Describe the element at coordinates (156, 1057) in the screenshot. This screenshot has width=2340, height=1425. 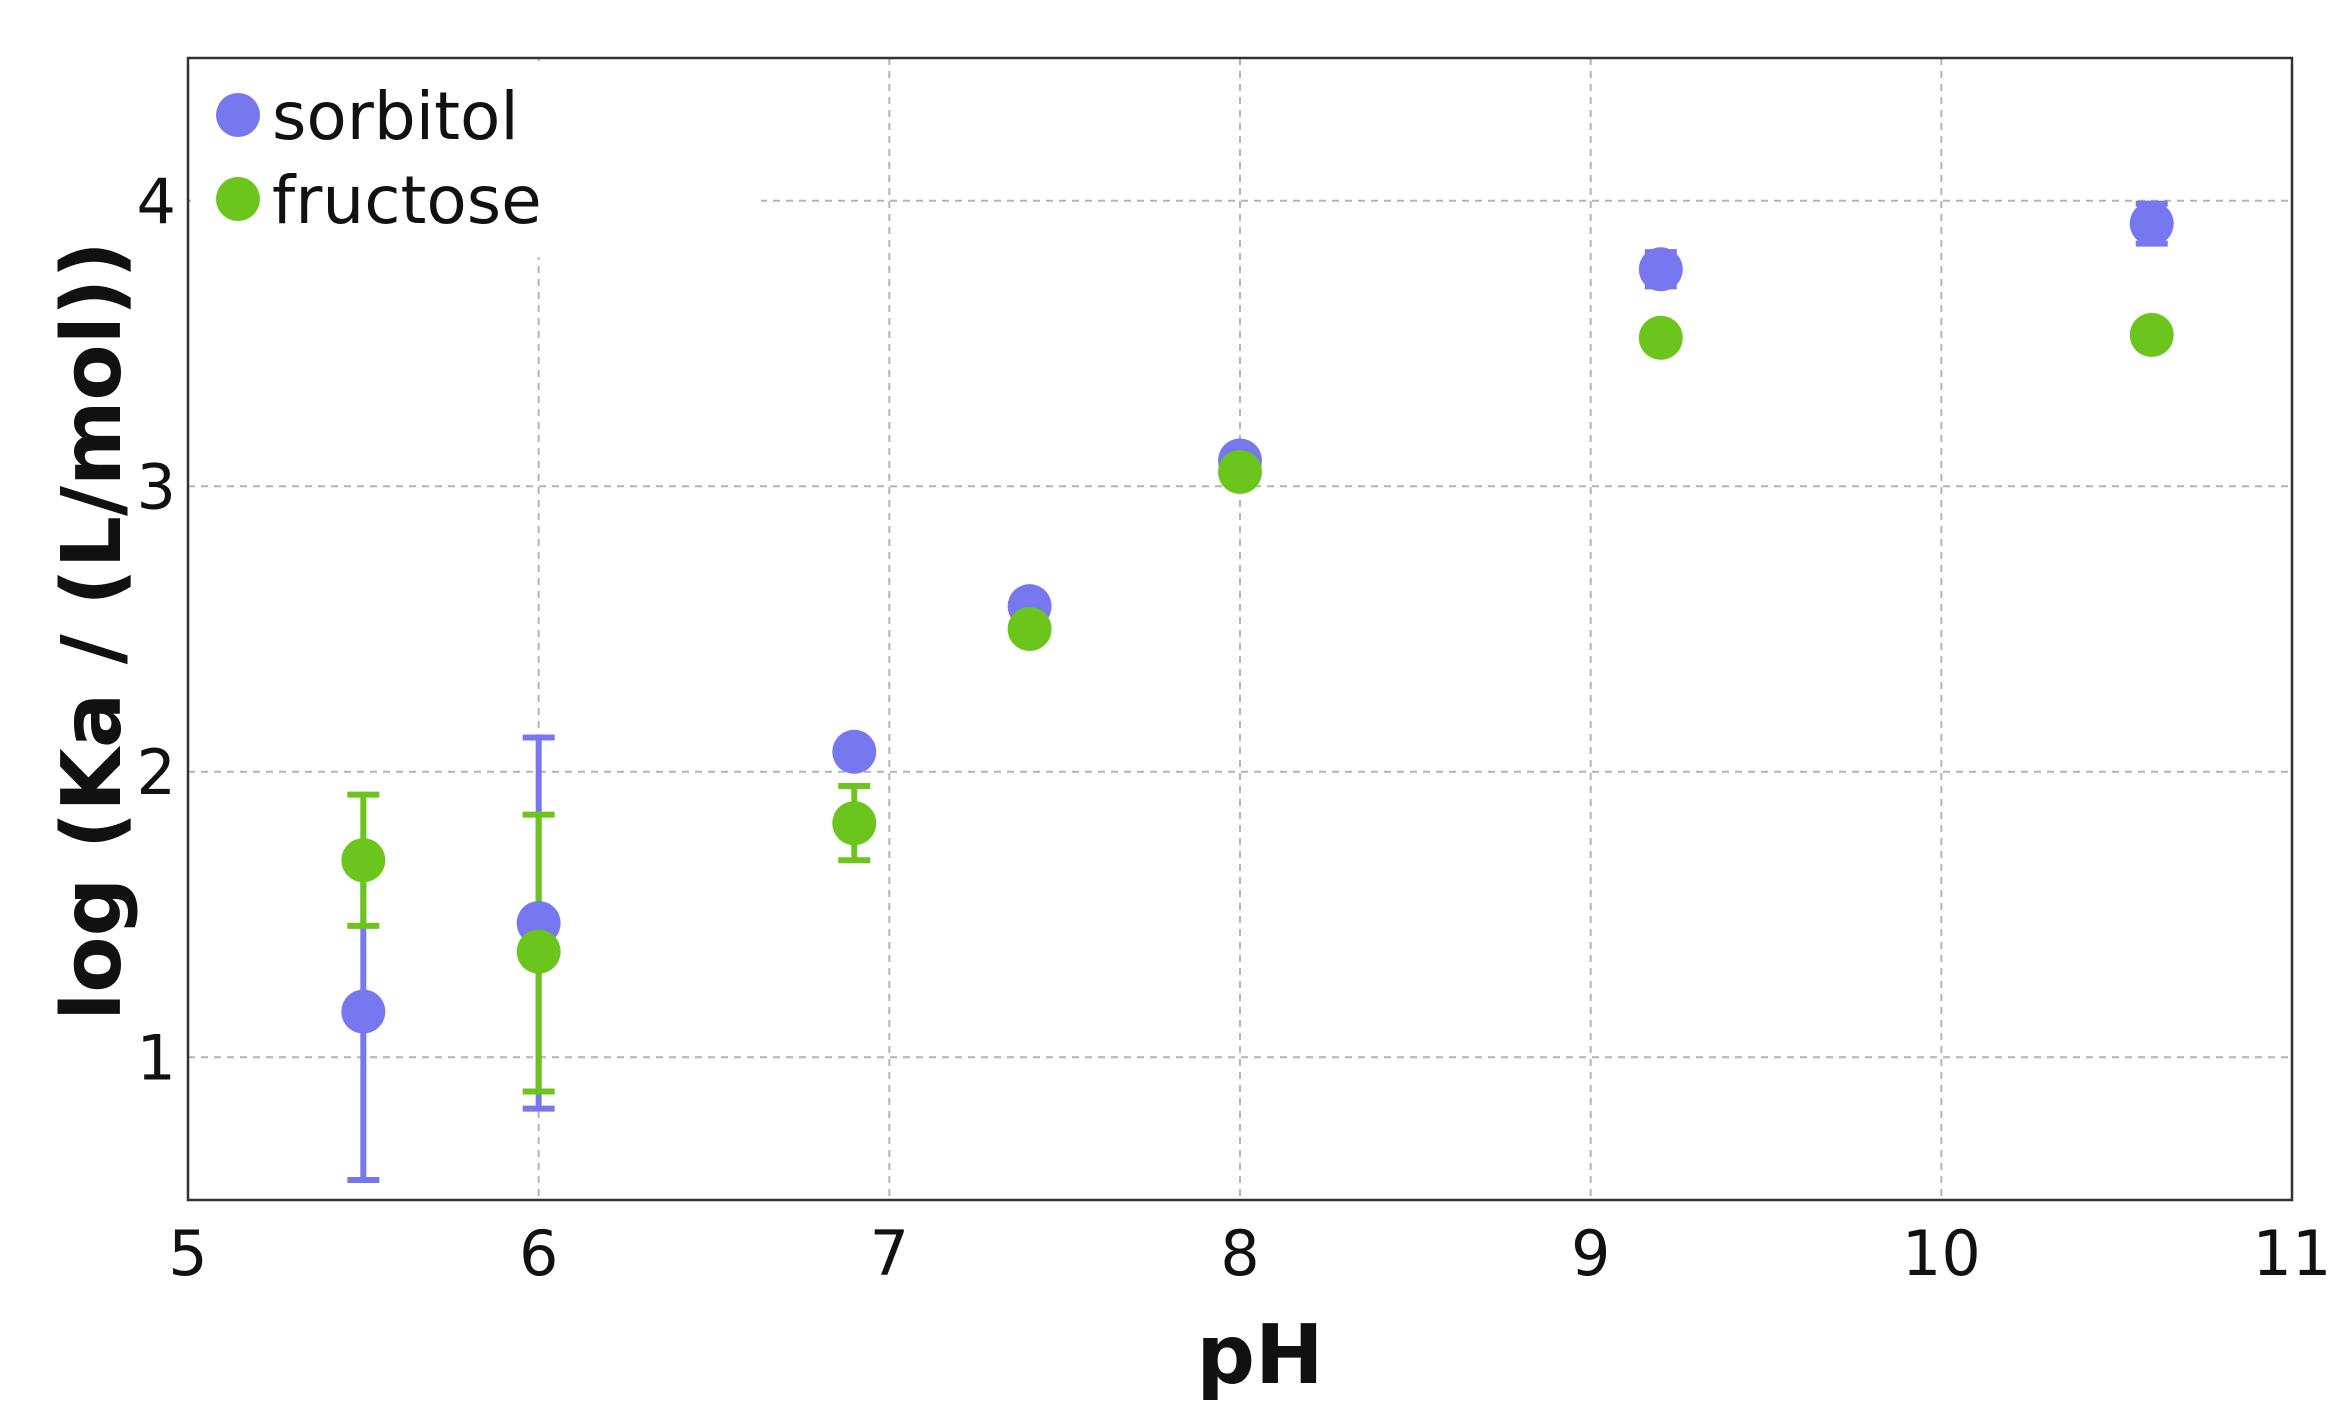
I see `y-tick-label-1: 1` at that location.